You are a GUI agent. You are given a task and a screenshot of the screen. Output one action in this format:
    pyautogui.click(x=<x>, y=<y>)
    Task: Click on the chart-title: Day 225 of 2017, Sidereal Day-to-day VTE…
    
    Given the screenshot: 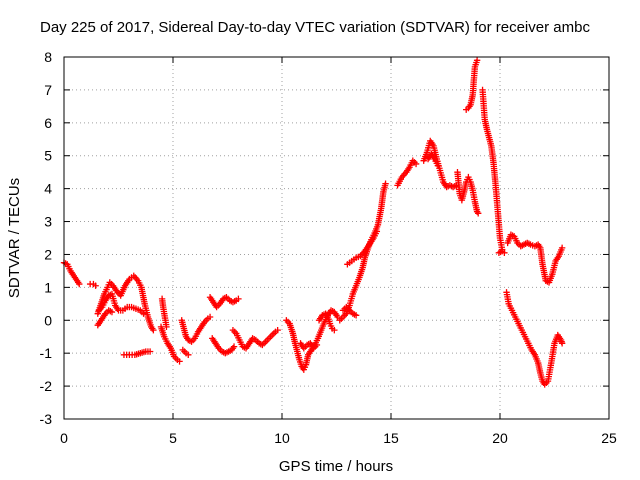 What is the action you would take?
    pyautogui.click(x=315, y=27)
    